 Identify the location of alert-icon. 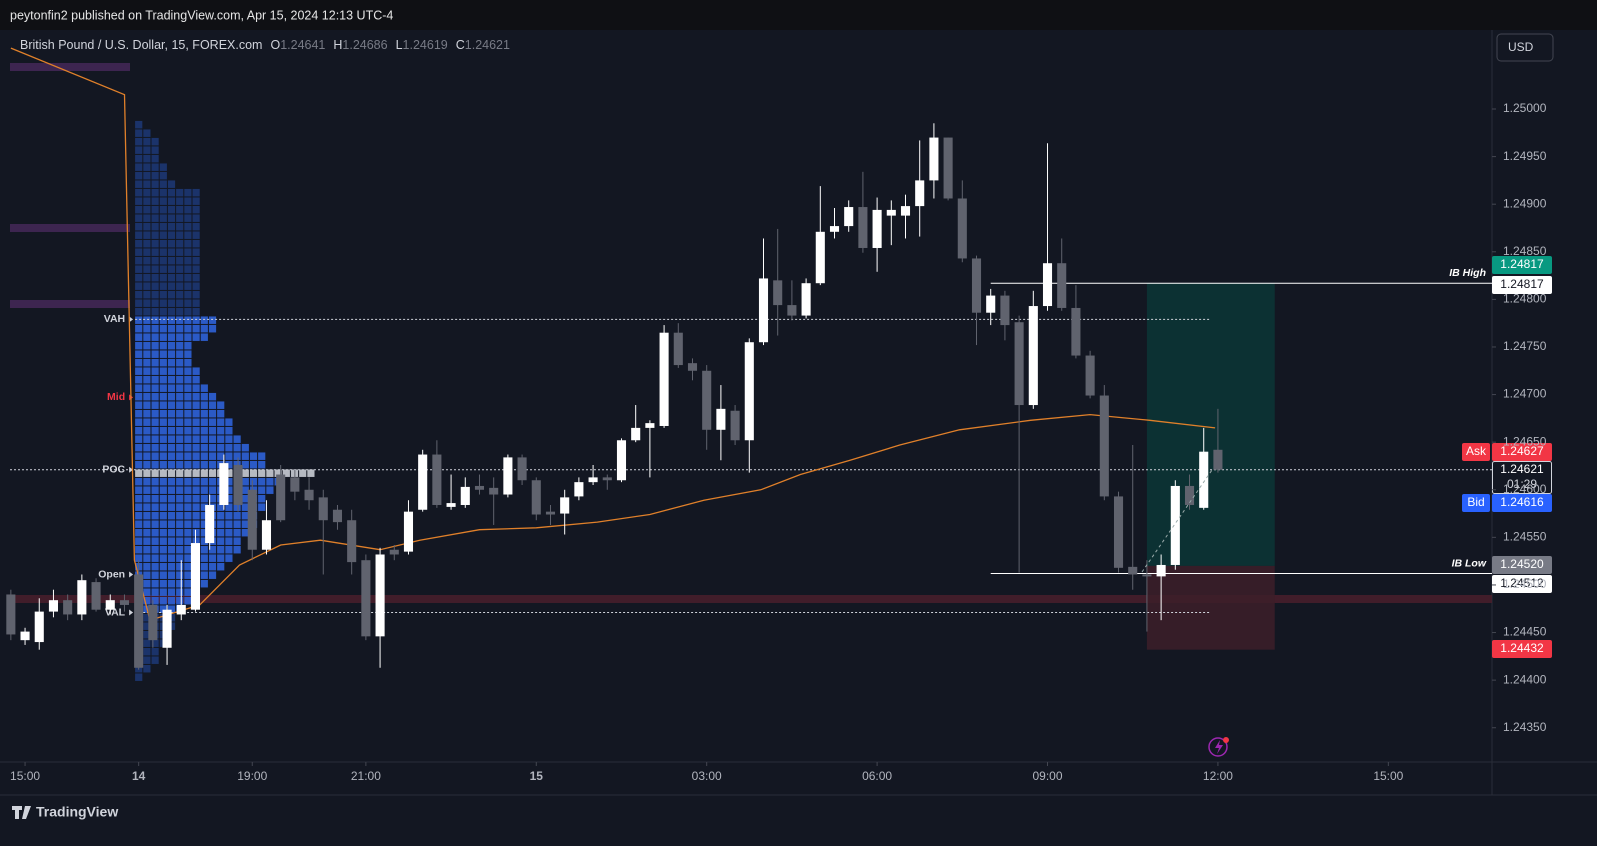
(1218, 747).